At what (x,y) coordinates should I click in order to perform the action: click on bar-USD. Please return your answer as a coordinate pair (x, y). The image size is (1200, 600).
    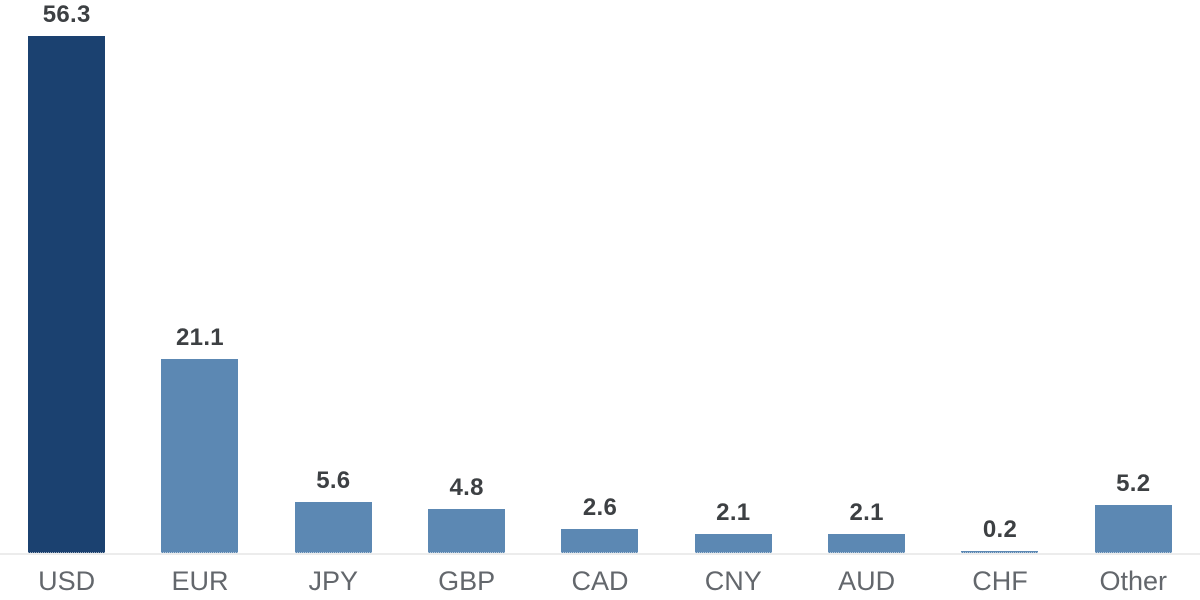
    Looking at the image, I should click on (67, 294).